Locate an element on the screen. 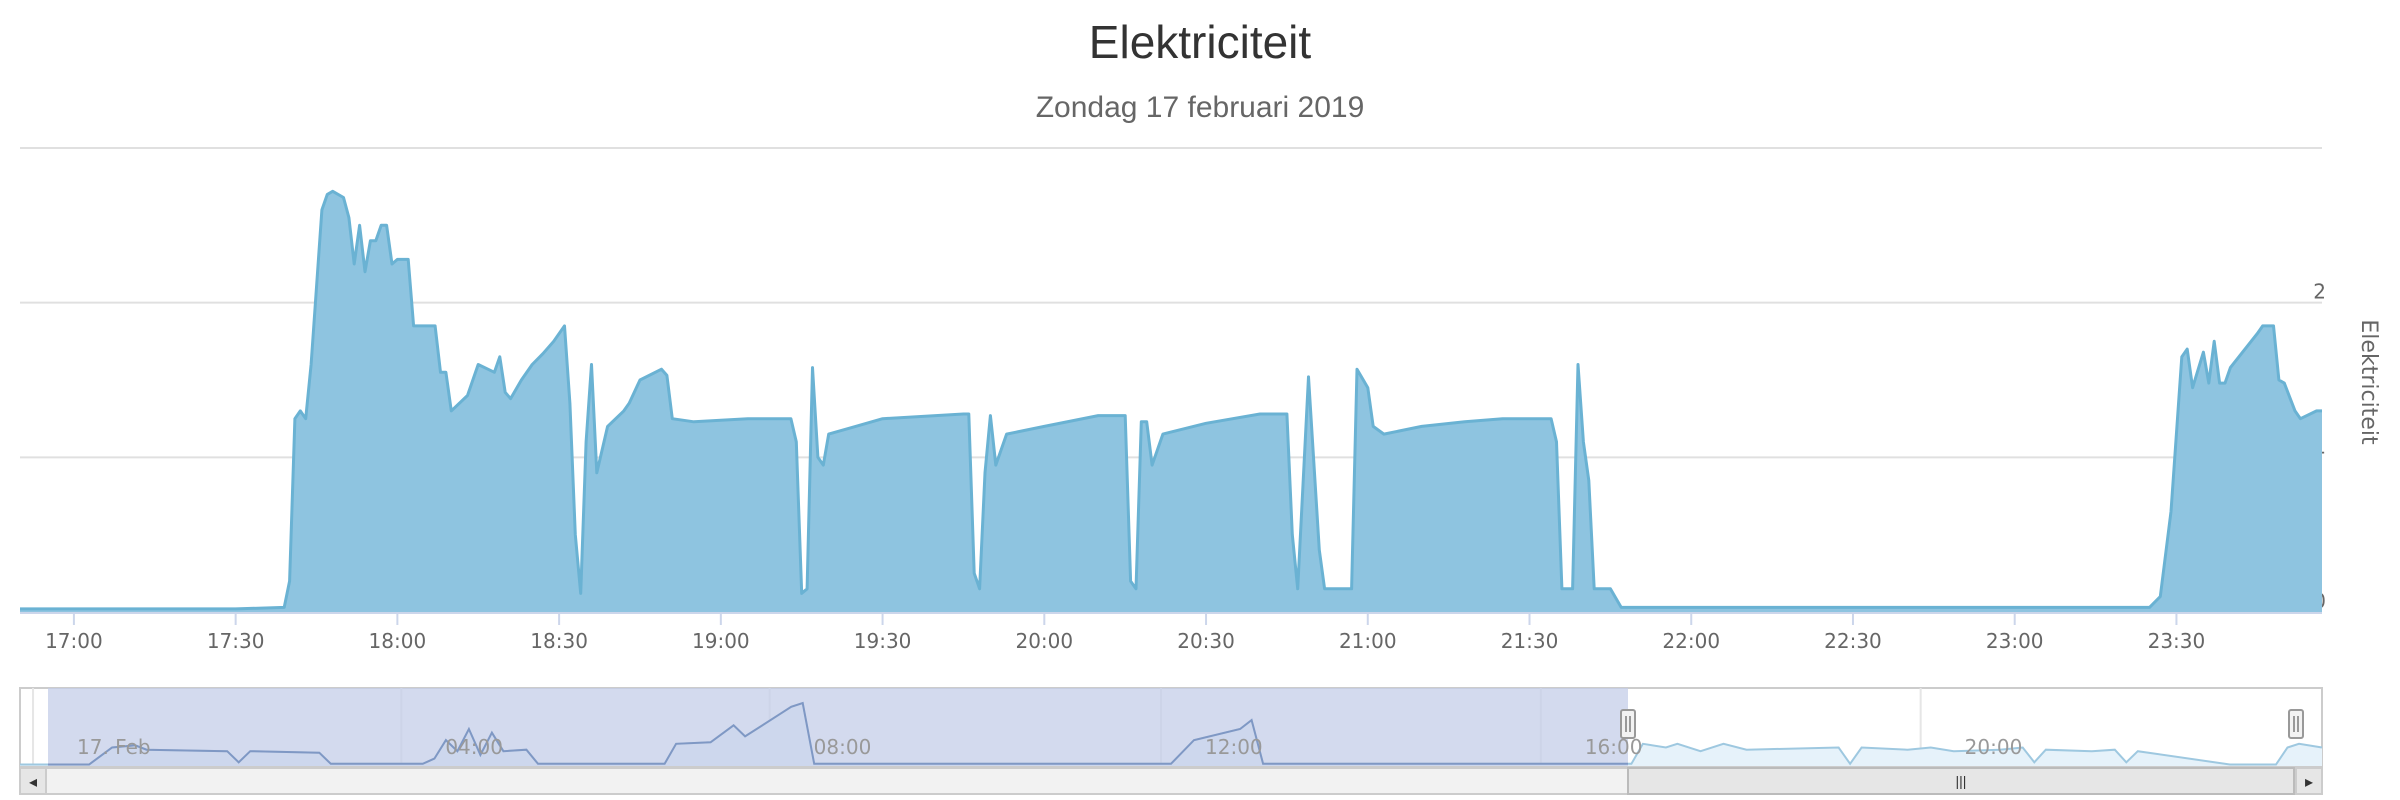 This screenshot has height=800, width=2400. scrollbar-left-button is located at coordinates (33, 781).